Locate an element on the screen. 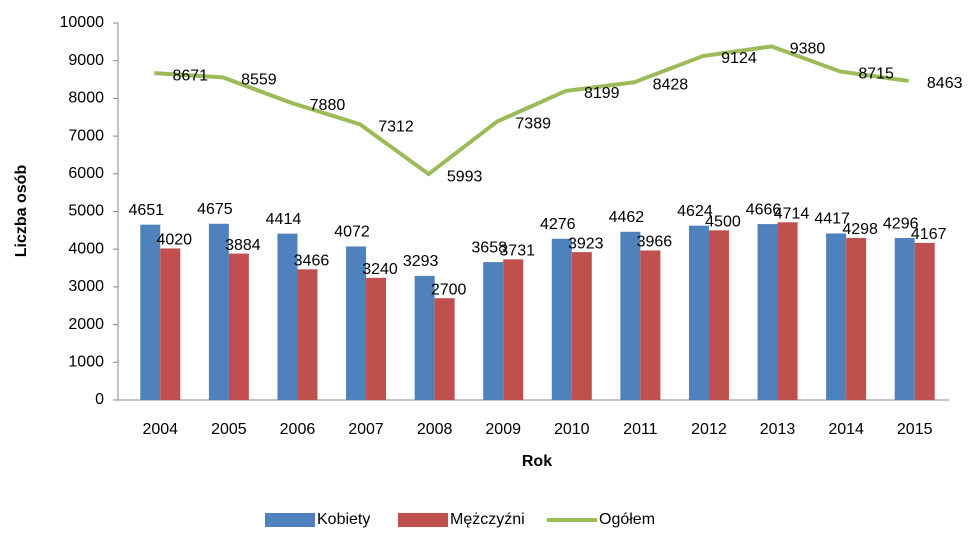 The width and height of the screenshot is (971, 535). x-tick-label: 2011 is located at coordinates (640, 429).